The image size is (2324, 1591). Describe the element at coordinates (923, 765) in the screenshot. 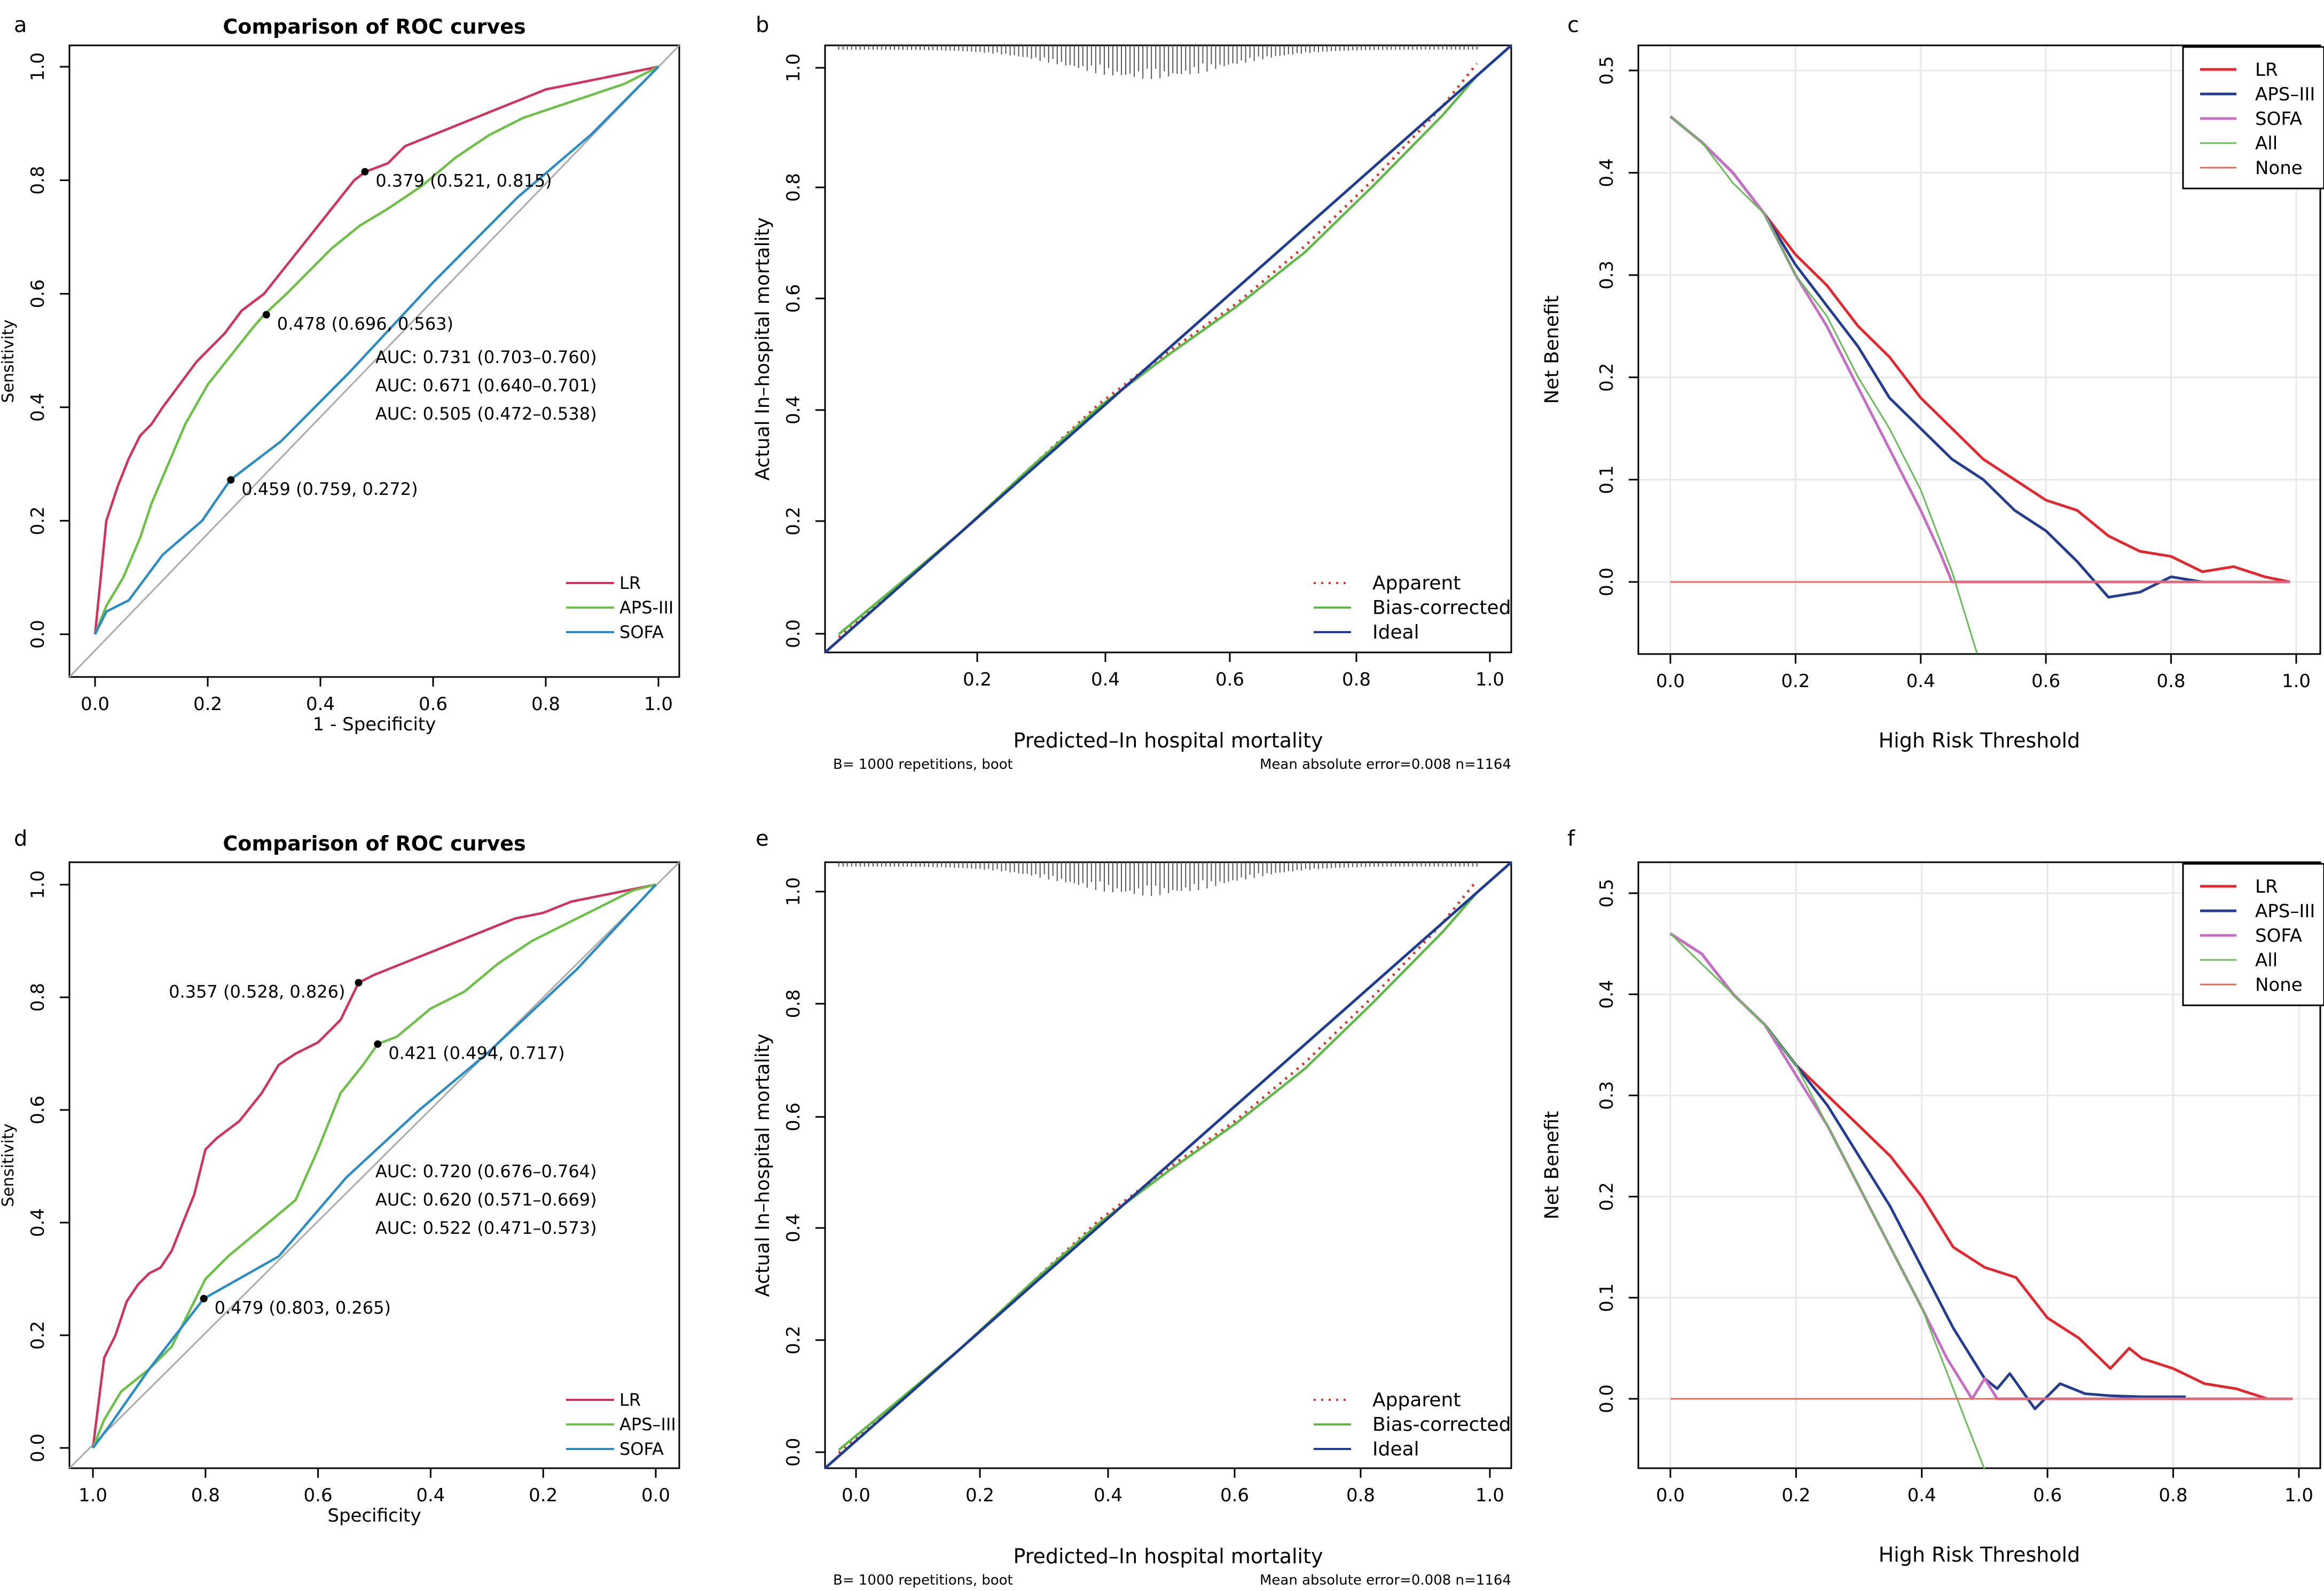

I see `footer-left: B= 1000 repetitions, boot` at that location.